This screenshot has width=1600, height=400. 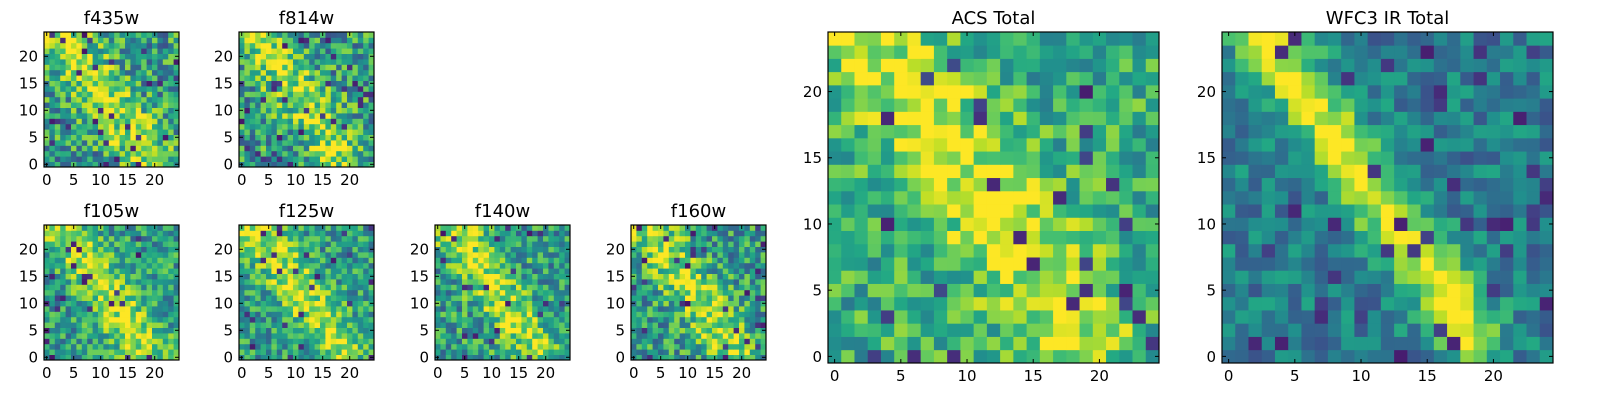 What do you see at coordinates (223, 250) in the screenshot?
I see `y-tick-label: 20` at bounding box center [223, 250].